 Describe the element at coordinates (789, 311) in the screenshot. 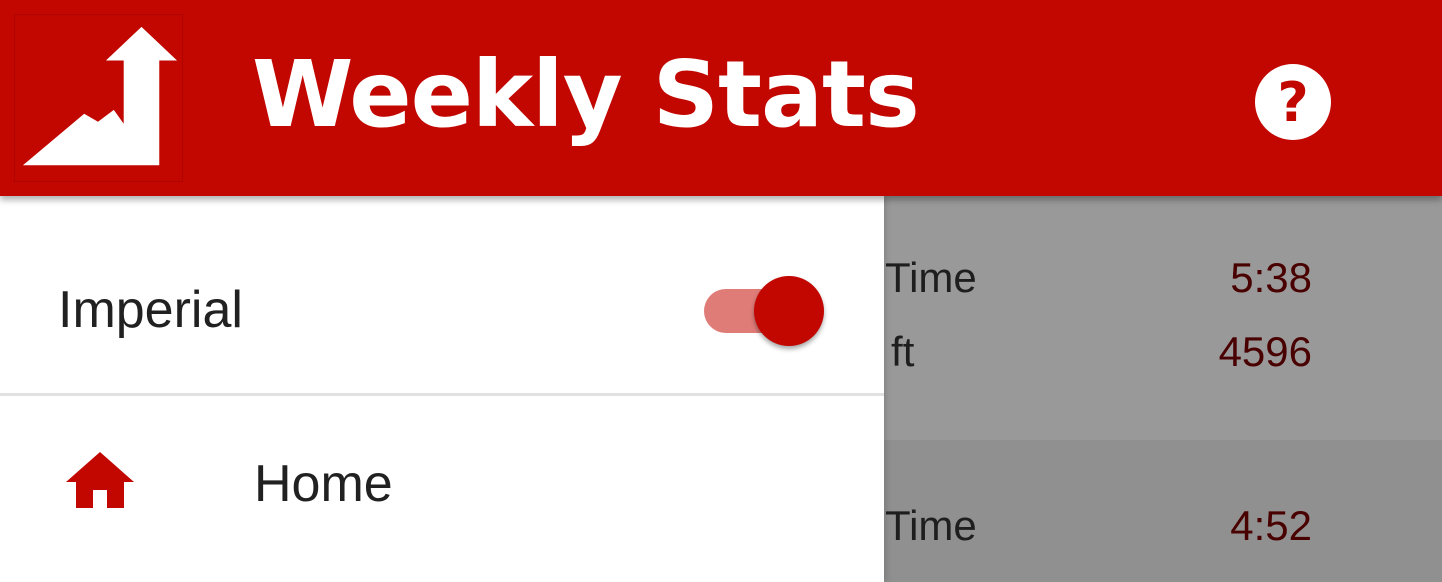

I see `toggle-thumb` at that location.